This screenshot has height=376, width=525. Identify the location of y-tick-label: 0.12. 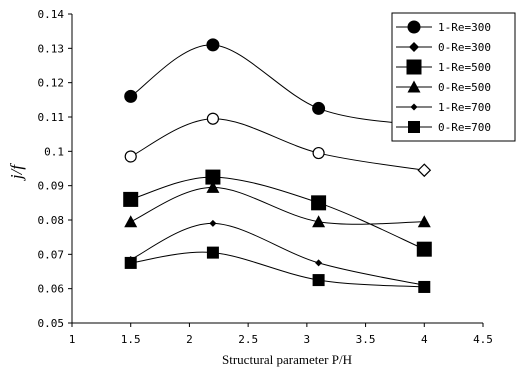
(51, 83).